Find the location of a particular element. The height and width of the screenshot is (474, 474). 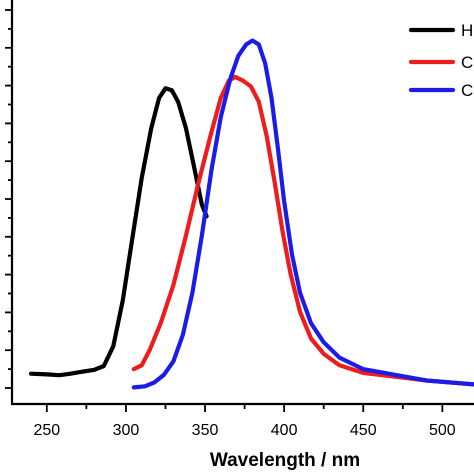

legend-label-1: H is located at coordinates (467, 30).